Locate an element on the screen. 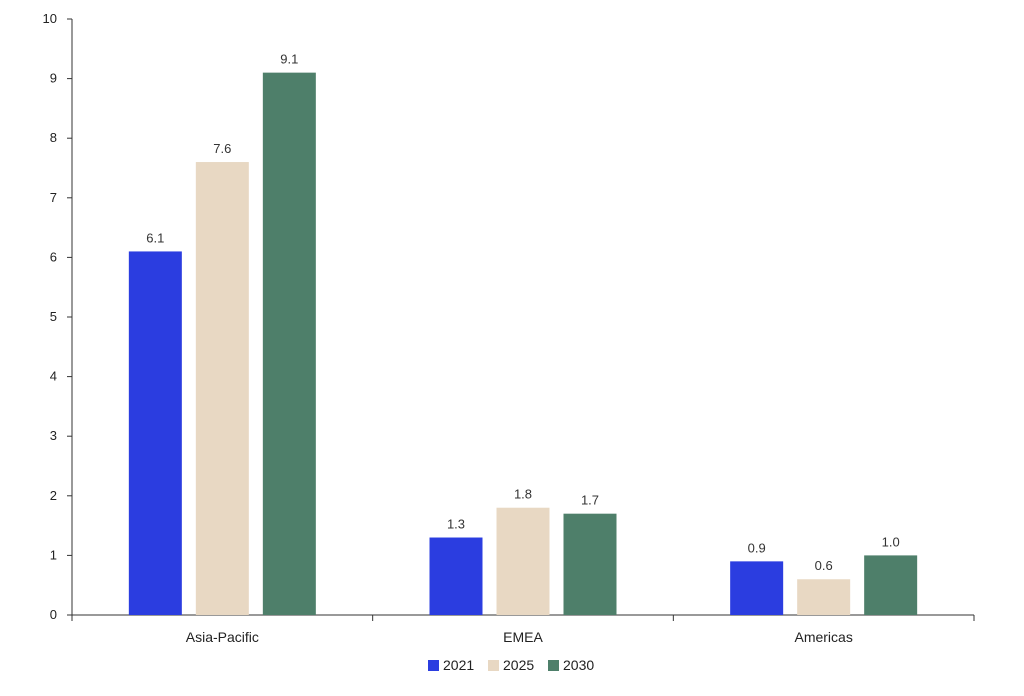 This screenshot has width=1024, height=696. bar-2030-asia-pacific is located at coordinates (289, 343).